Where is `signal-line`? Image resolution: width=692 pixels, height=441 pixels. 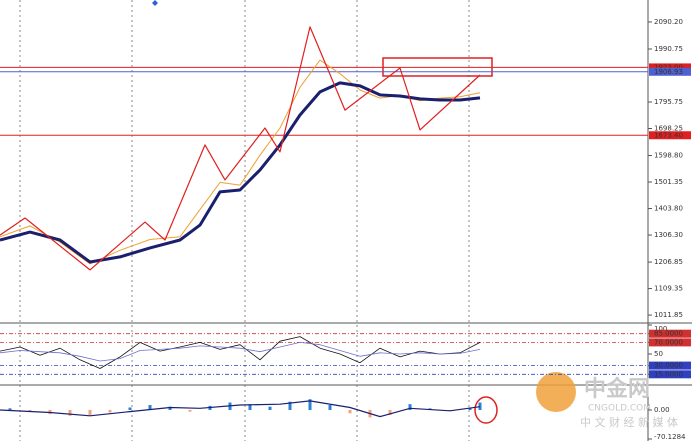
signal-line is located at coordinates (240, 409).